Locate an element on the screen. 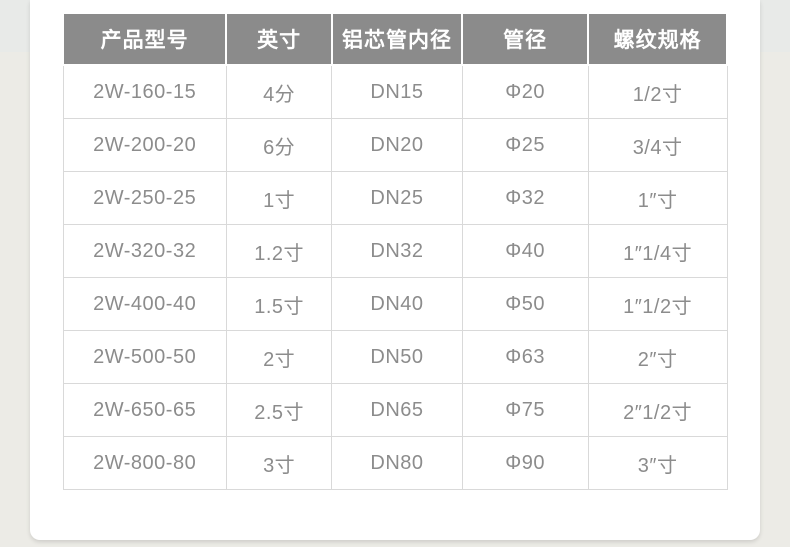  cell-core-tube-diameter: DN32 is located at coordinates (397, 251).